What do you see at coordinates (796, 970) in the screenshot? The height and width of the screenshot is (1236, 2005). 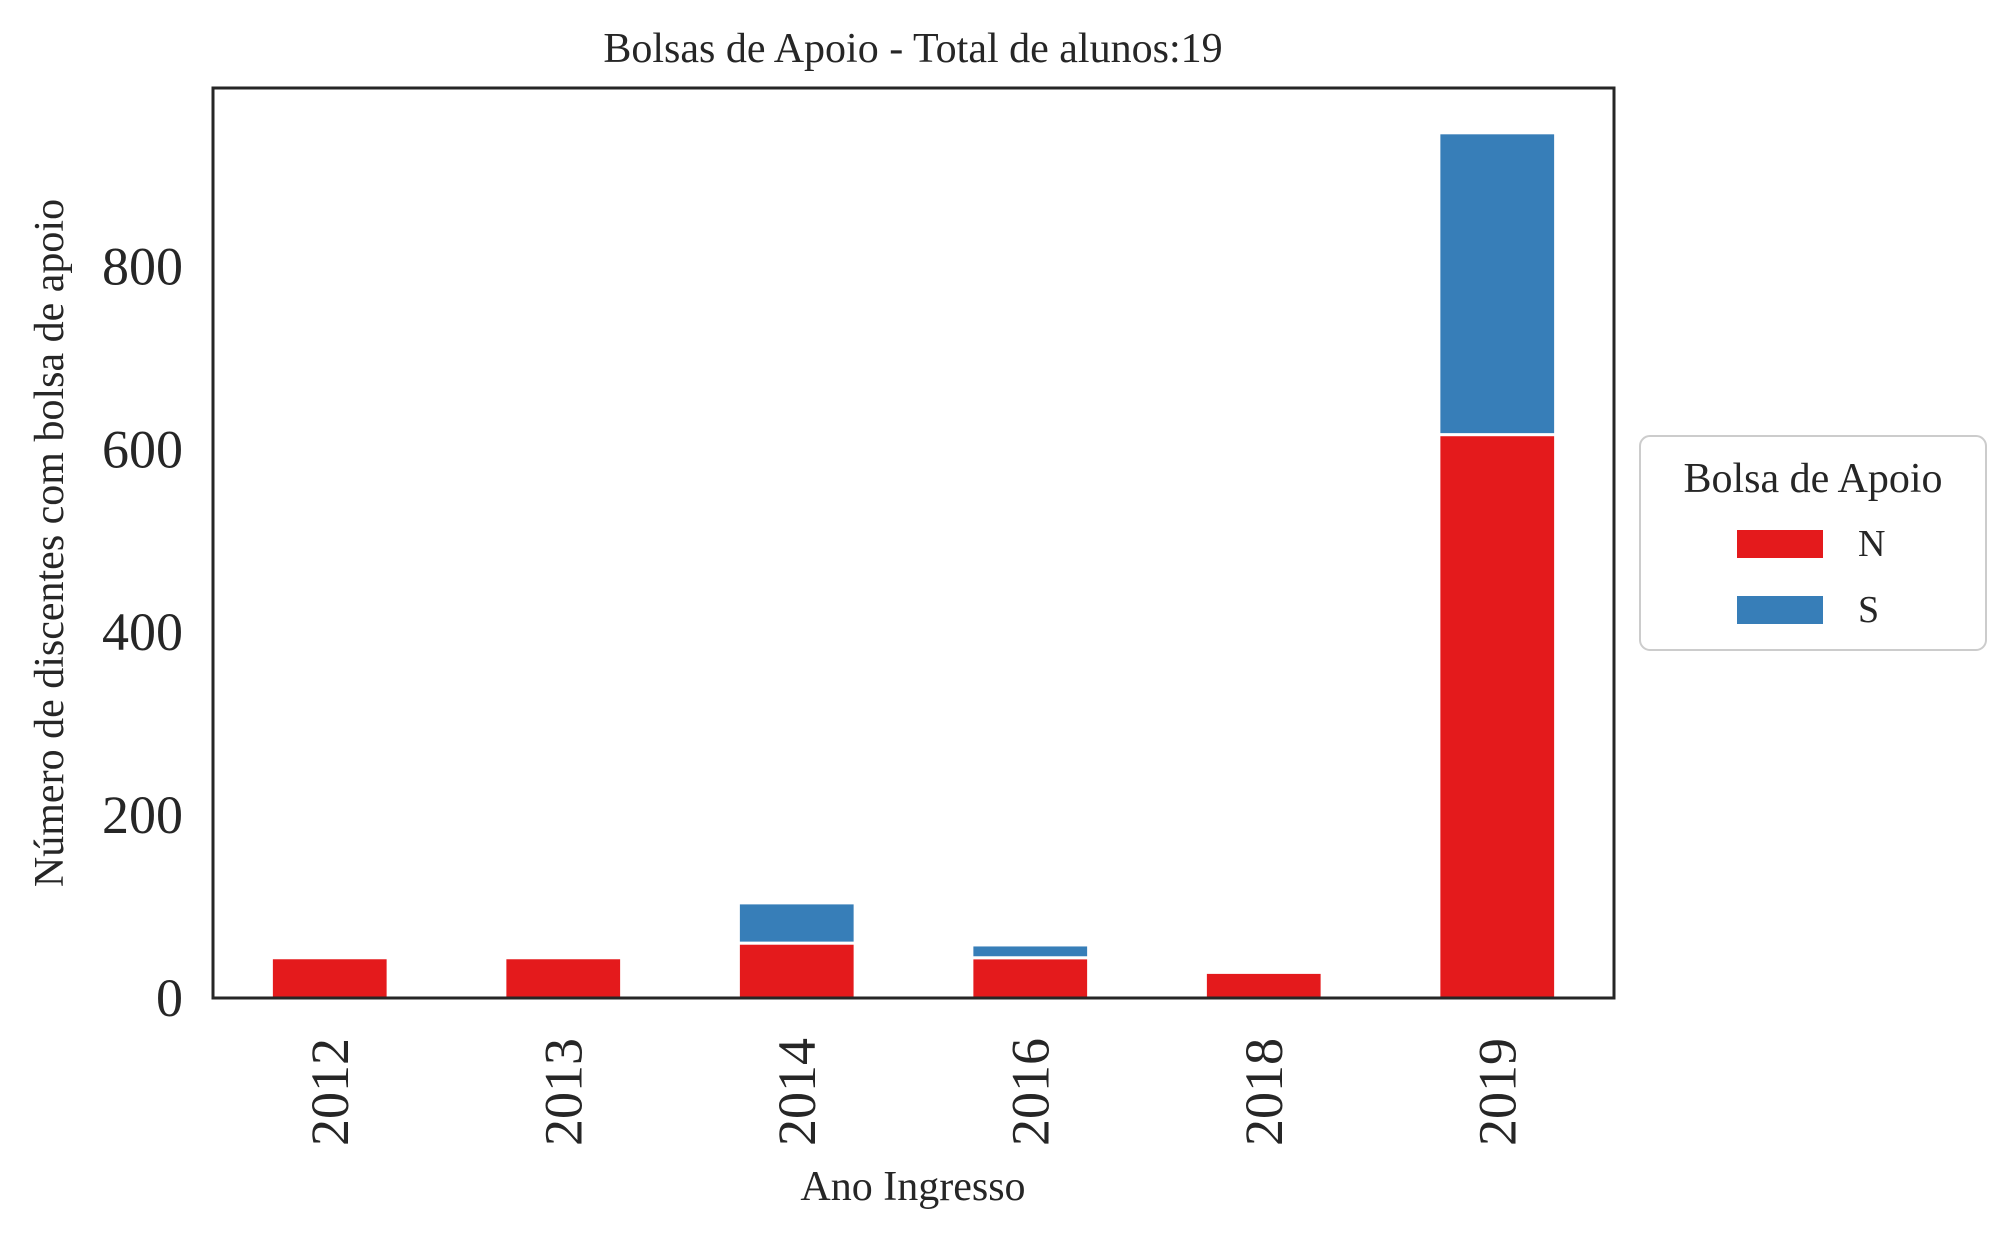 I see `bar-2014-N` at bounding box center [796, 970].